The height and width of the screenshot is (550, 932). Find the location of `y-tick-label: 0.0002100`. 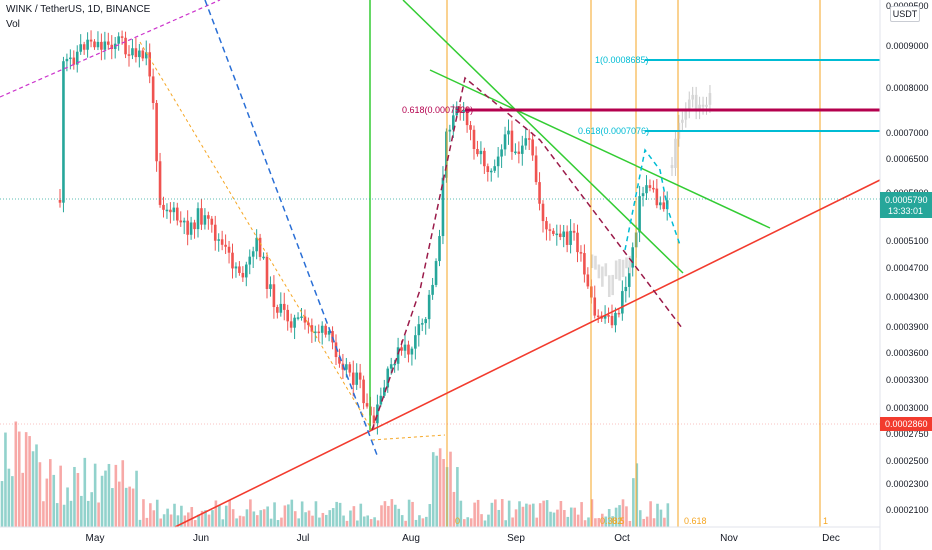

y-tick-label: 0.0002100 is located at coordinates (907, 510).